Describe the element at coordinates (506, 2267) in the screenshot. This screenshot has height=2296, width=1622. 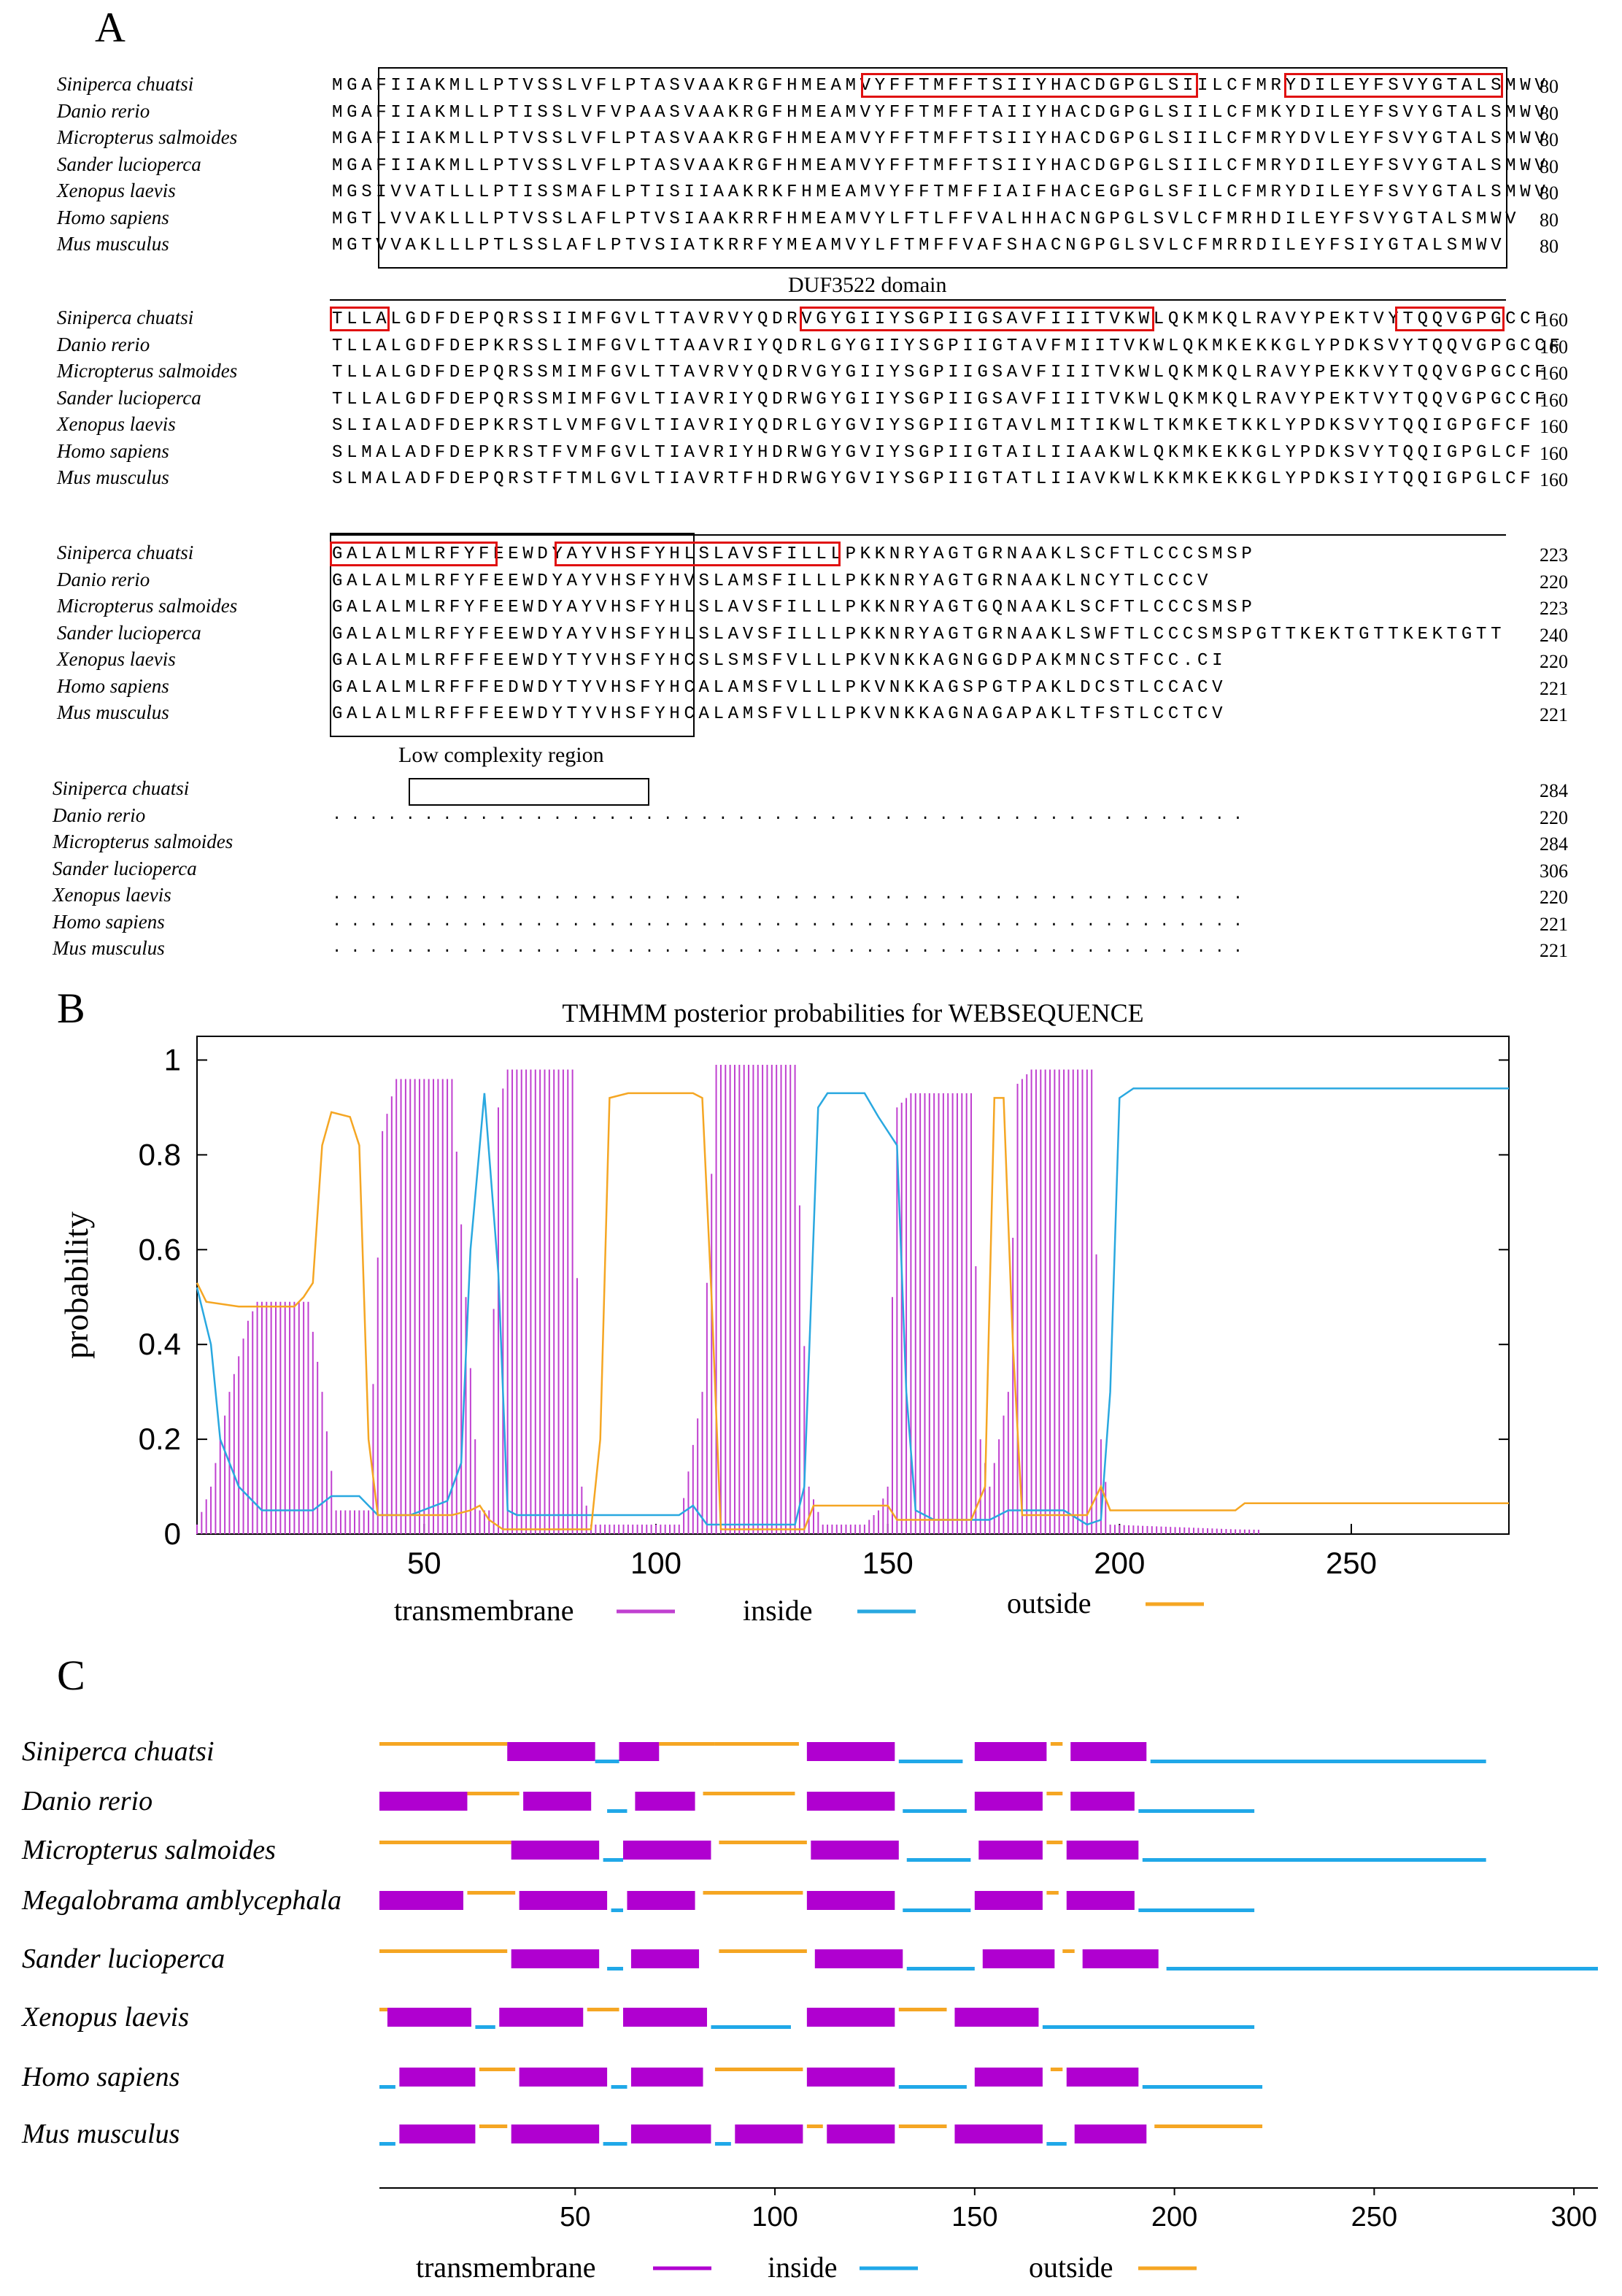
I see `legend-label-transmembrane: transmembrane` at that location.